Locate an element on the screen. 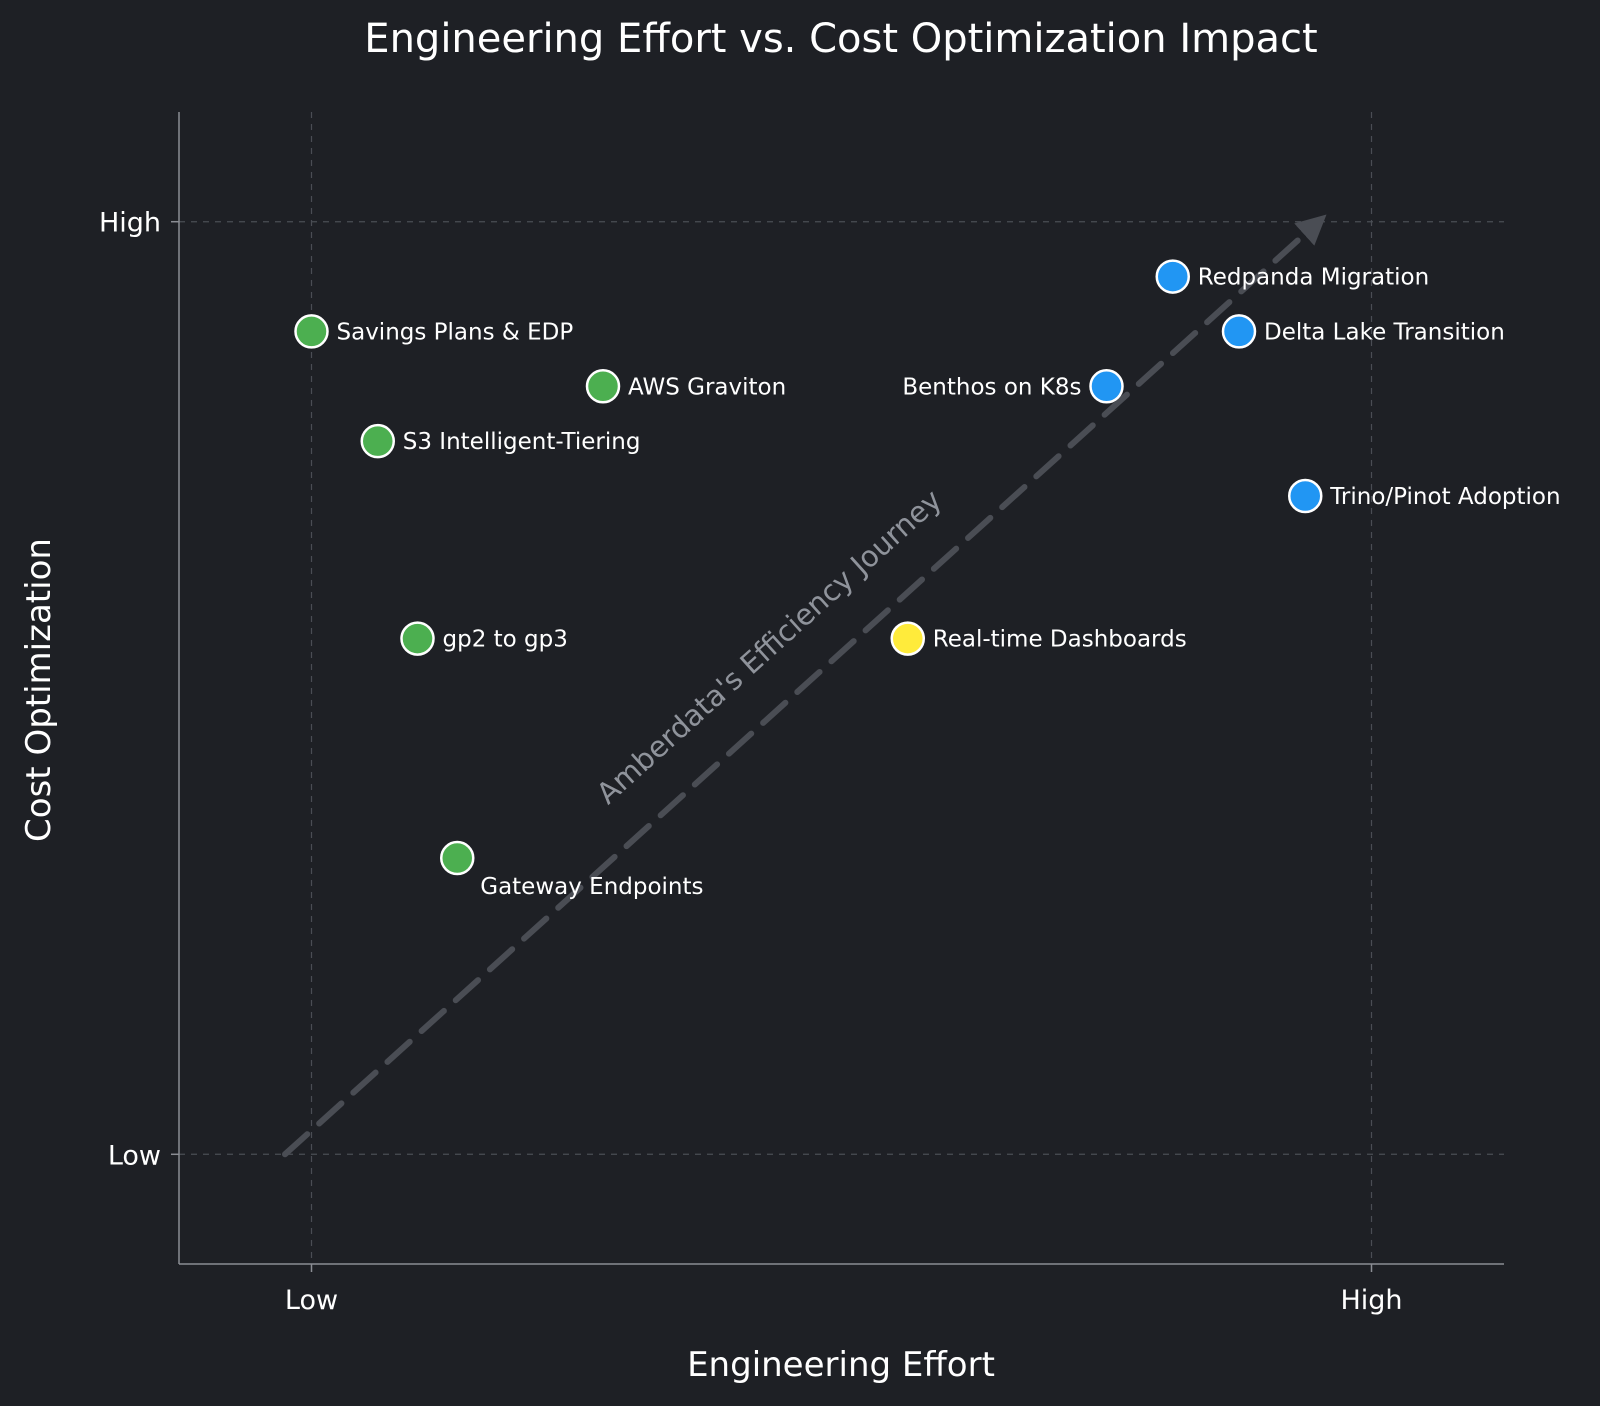 The height and width of the screenshot is (1406, 1600). point-trino-pinot-adoption is located at coordinates (1305, 496).